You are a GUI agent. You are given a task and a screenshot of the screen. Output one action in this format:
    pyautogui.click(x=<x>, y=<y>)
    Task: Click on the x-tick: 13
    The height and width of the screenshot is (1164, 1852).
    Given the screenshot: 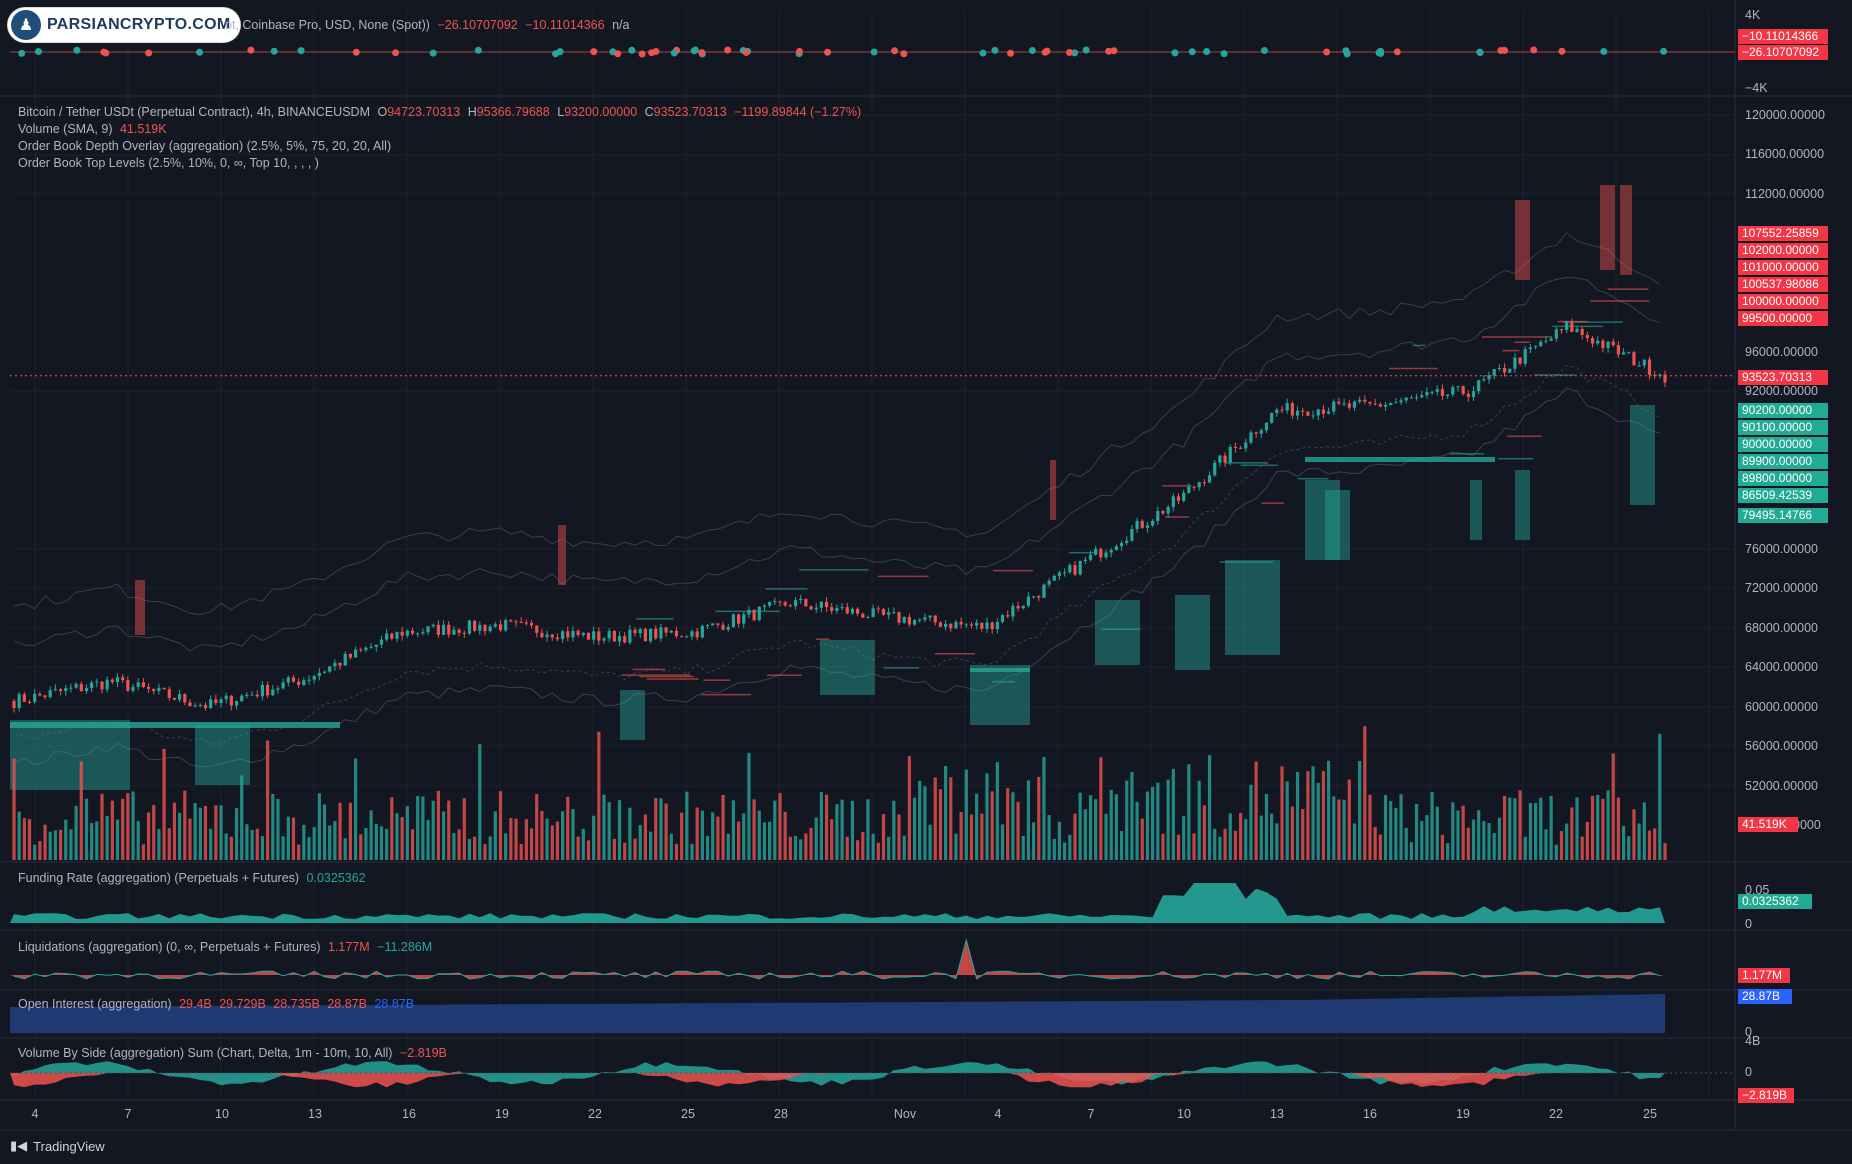 What is the action you would take?
    pyautogui.click(x=1277, y=1114)
    